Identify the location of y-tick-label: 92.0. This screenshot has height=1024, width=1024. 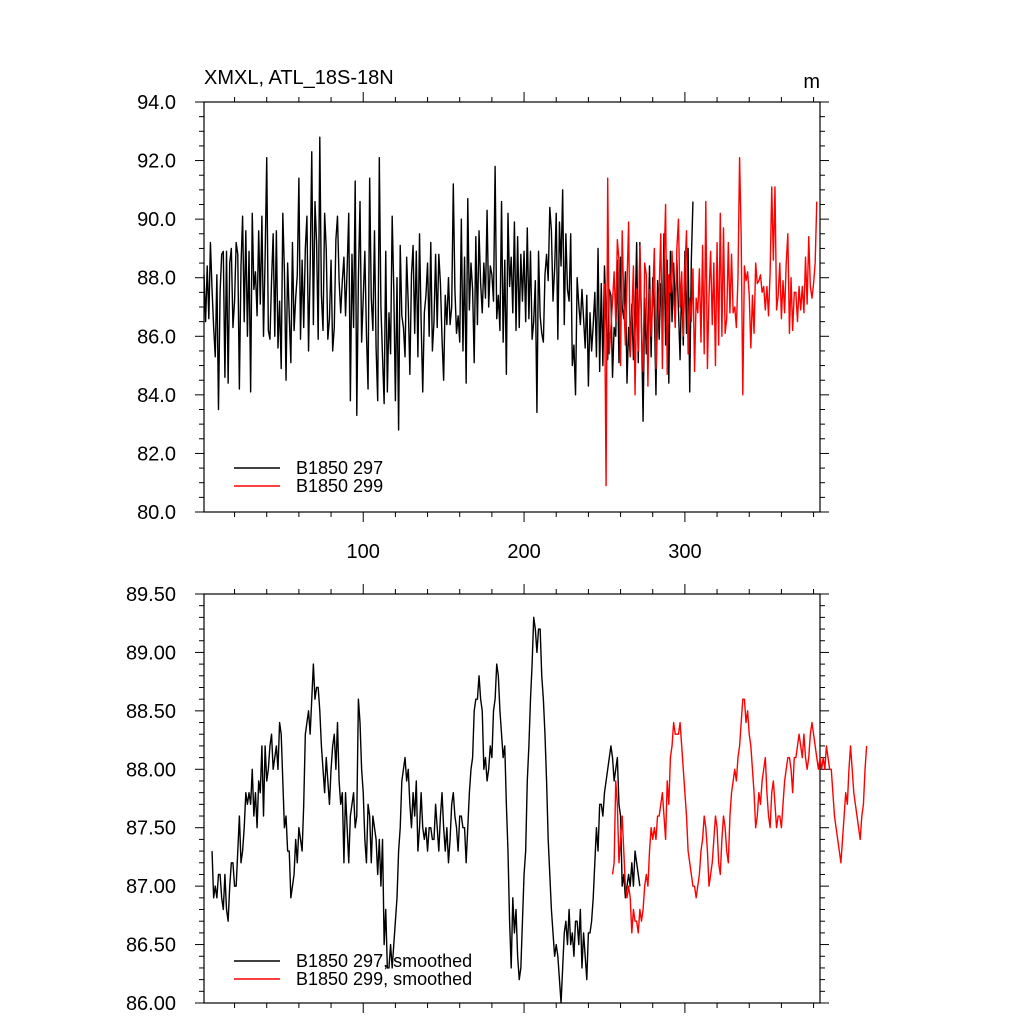
(156, 162).